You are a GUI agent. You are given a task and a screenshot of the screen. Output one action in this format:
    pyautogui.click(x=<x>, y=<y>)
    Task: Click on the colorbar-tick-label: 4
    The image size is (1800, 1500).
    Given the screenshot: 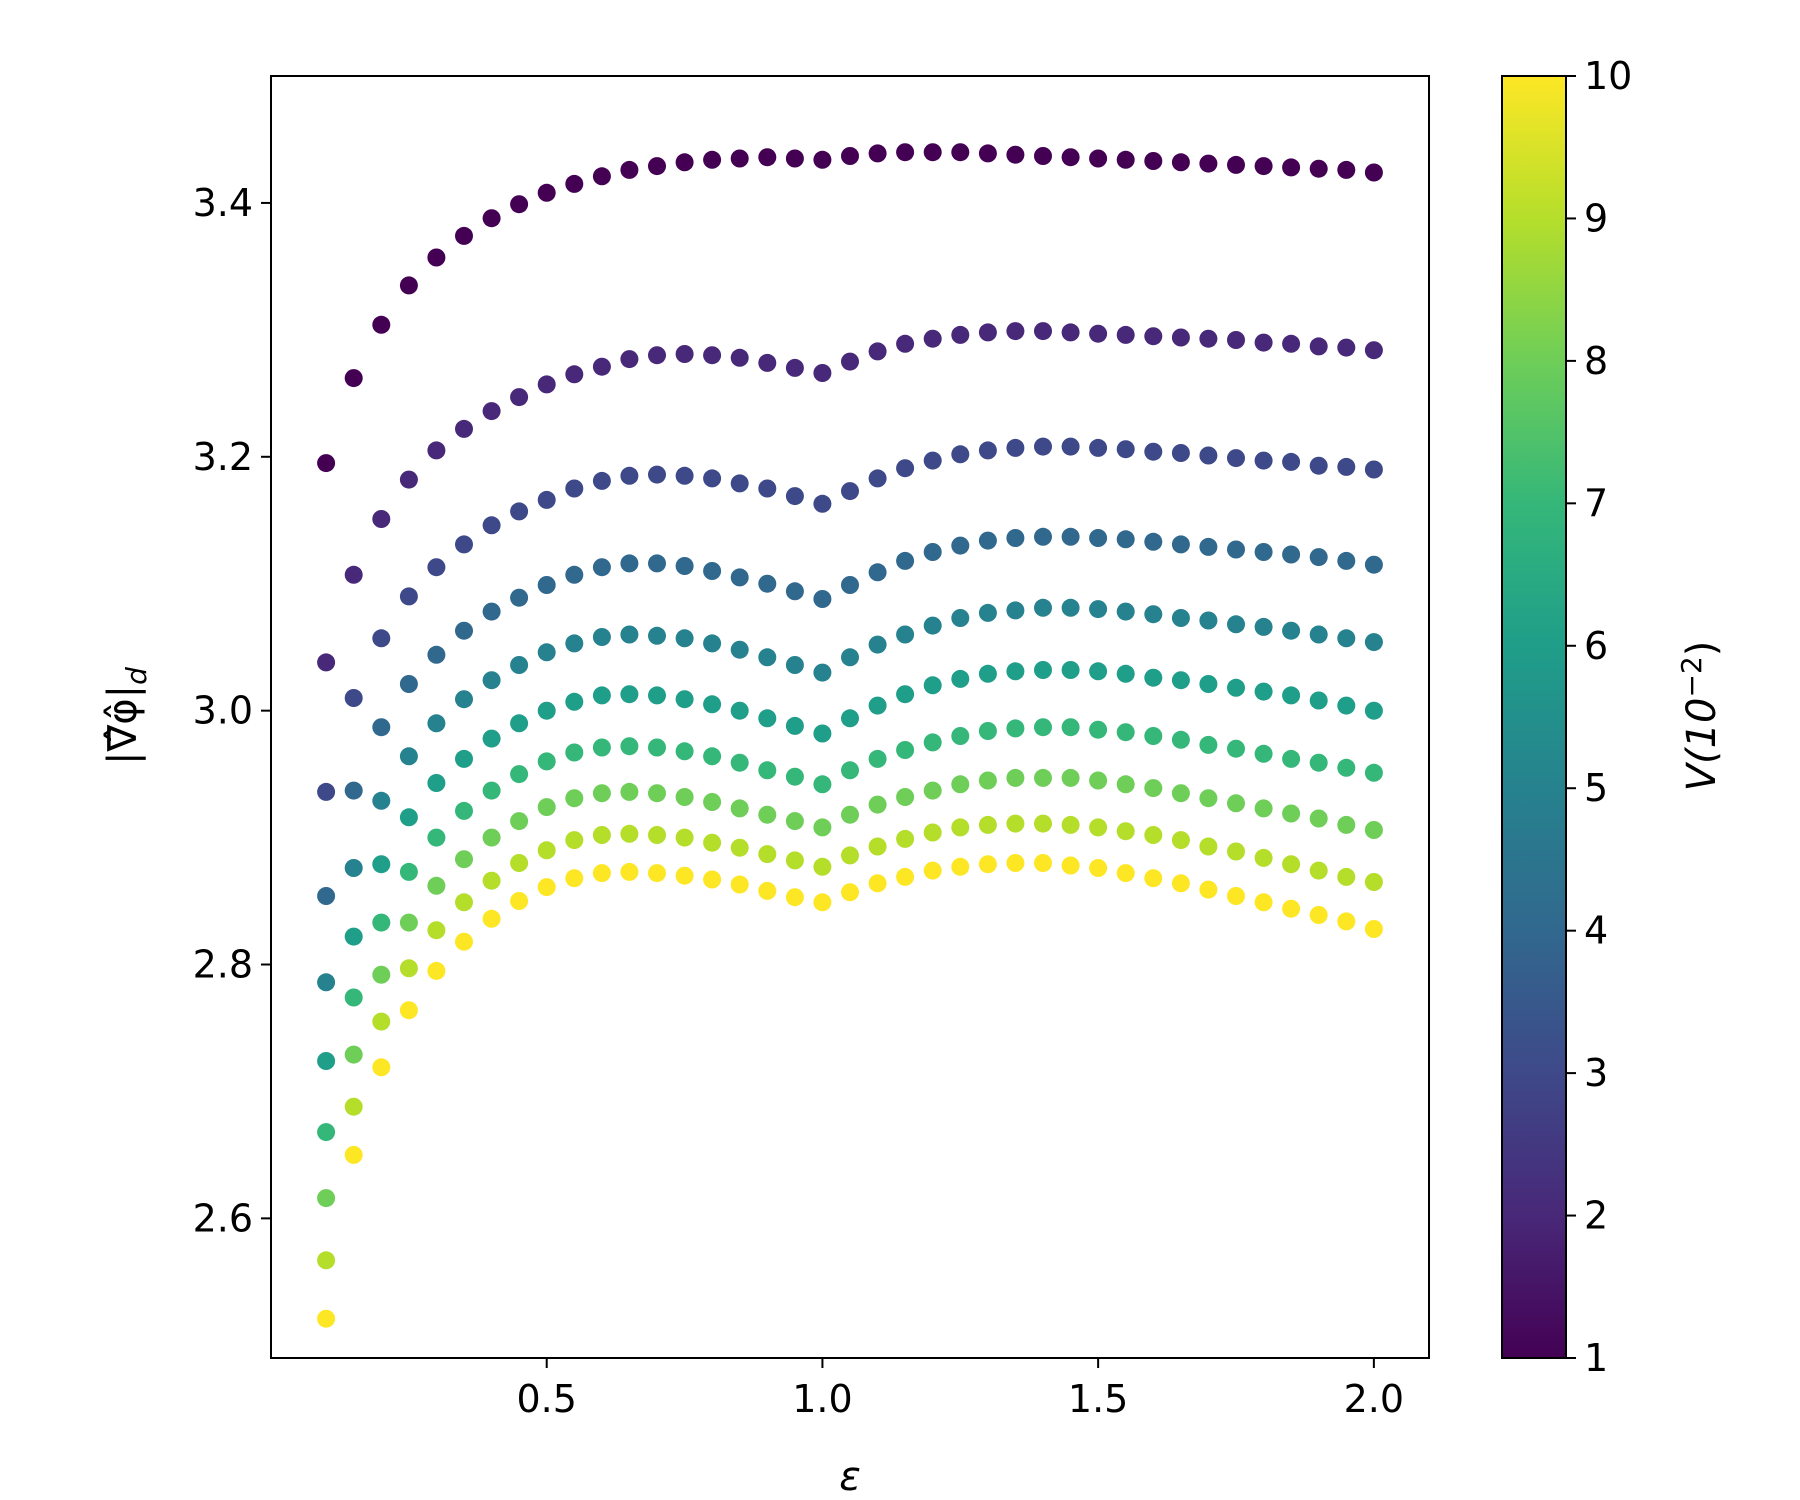 What is the action you would take?
    pyautogui.click(x=1596, y=931)
    